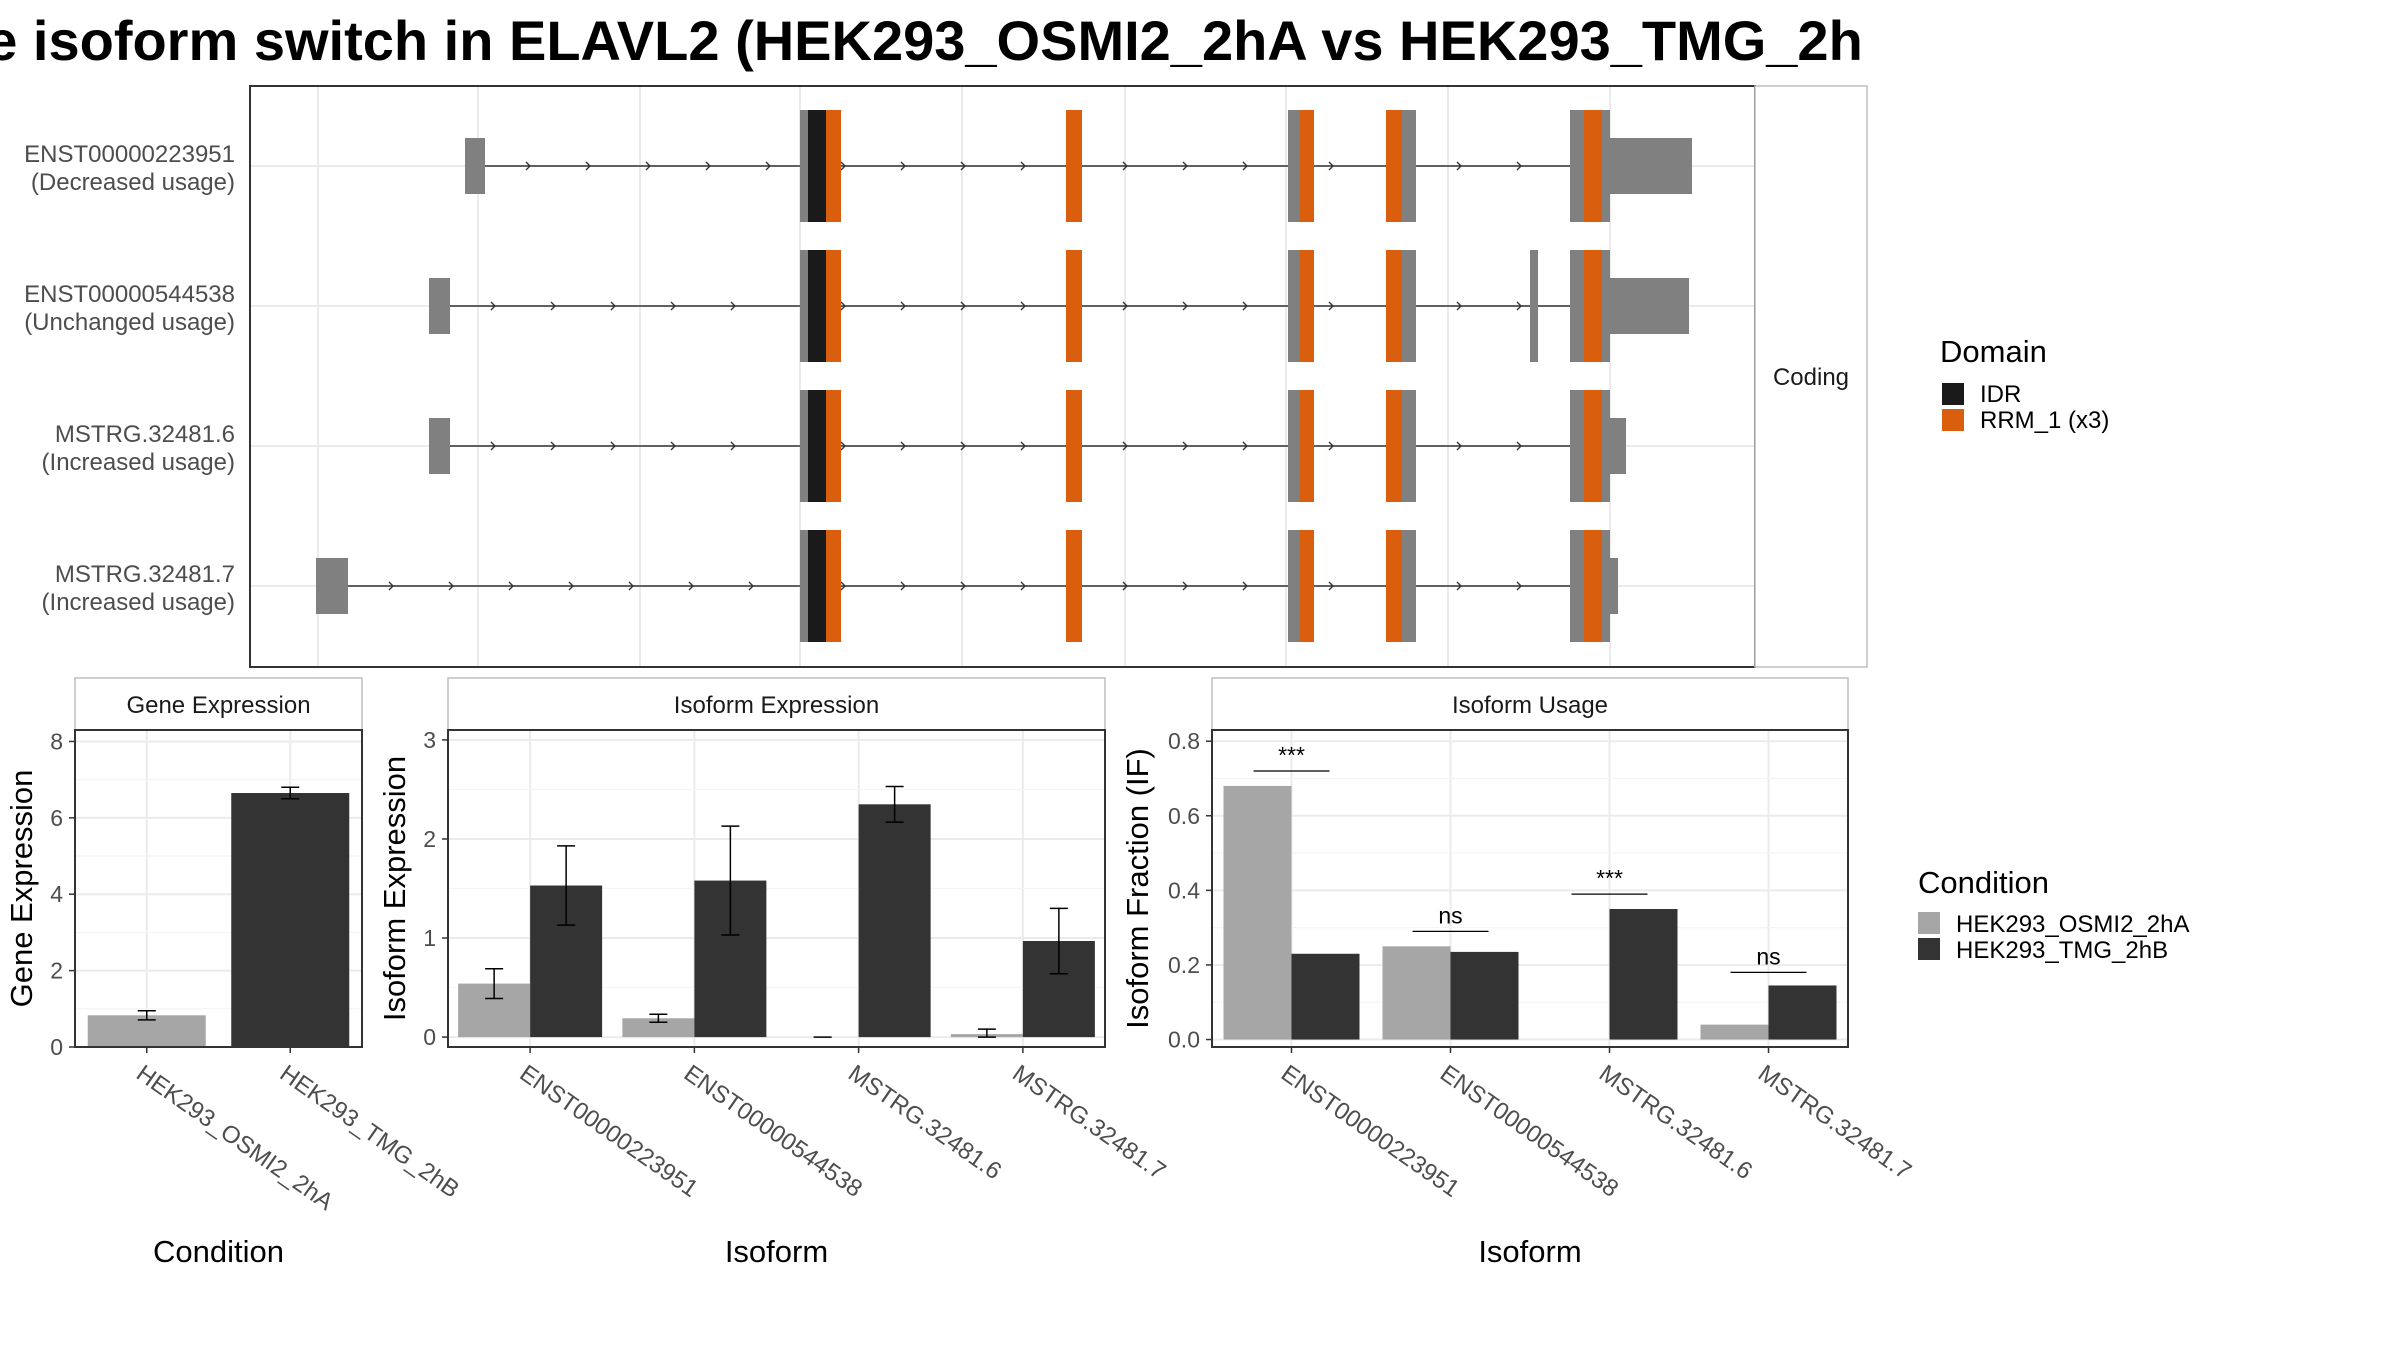 Image resolution: width=2400 pixels, height=1350 pixels. Describe the element at coordinates (1184, 1040) in the screenshot. I see `y-tick-label: 0.0` at that location.